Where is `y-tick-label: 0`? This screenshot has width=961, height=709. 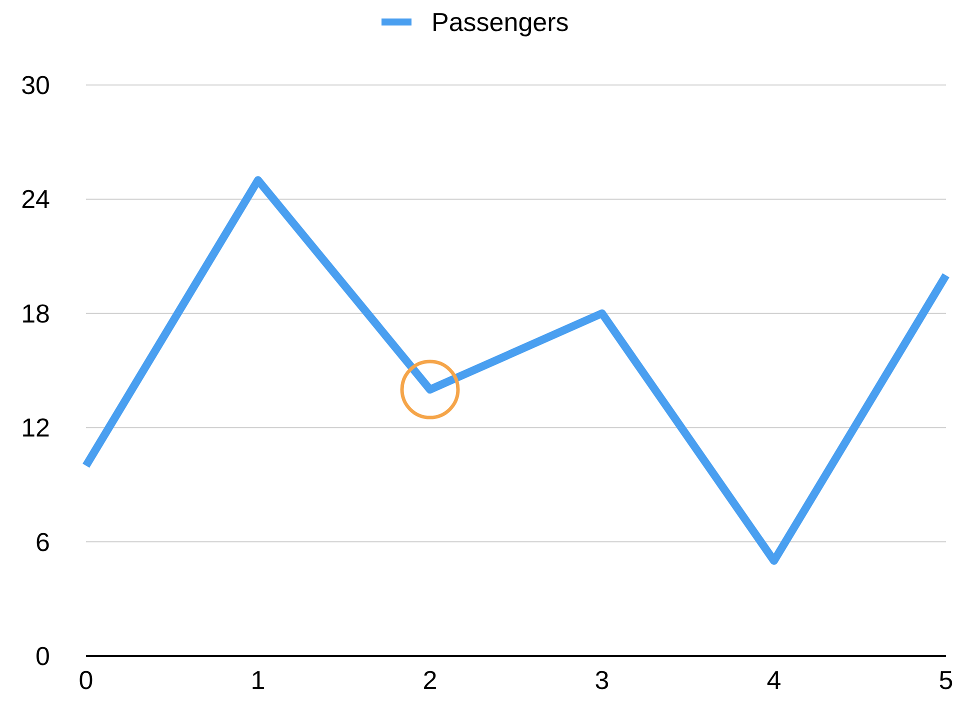 y-tick-label: 0 is located at coordinates (43, 656).